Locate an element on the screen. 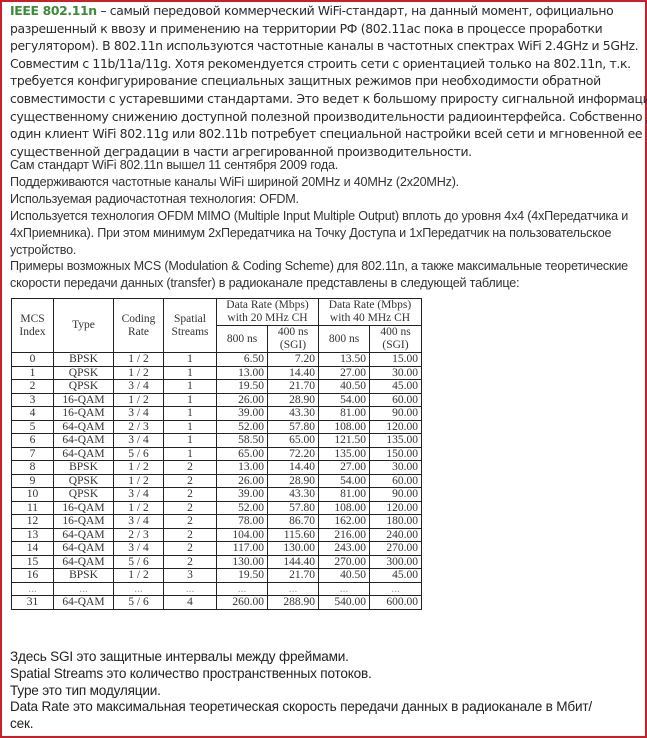 Image resolution: width=647 pixels, height=738 pixels. fact-line: устройство. is located at coordinates (43, 249).